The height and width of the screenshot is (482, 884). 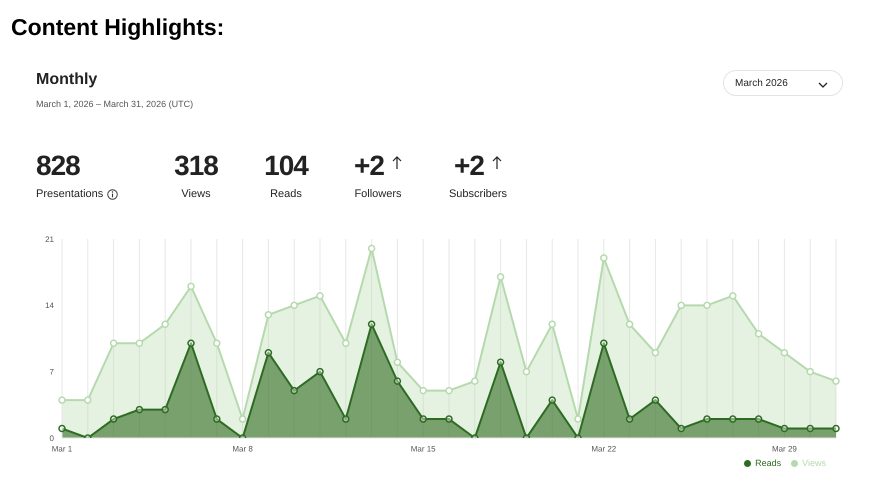 I want to click on y-tick-label: 21, so click(x=50, y=239).